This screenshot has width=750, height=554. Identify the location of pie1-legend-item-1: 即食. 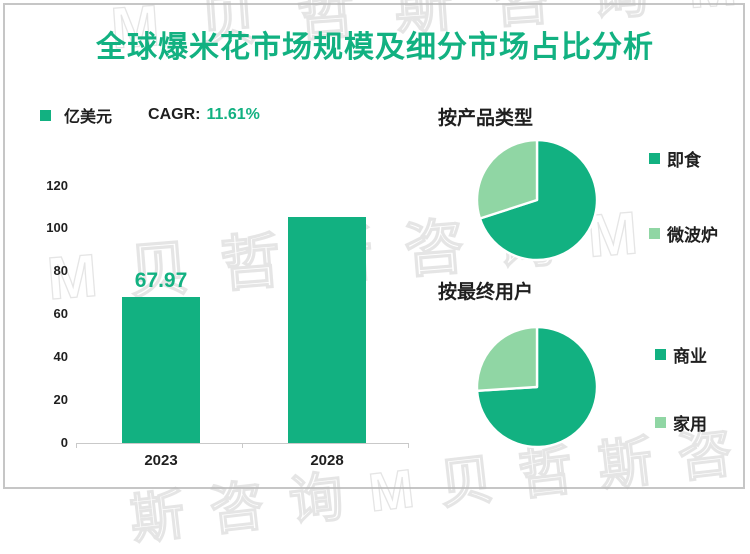
(675, 158).